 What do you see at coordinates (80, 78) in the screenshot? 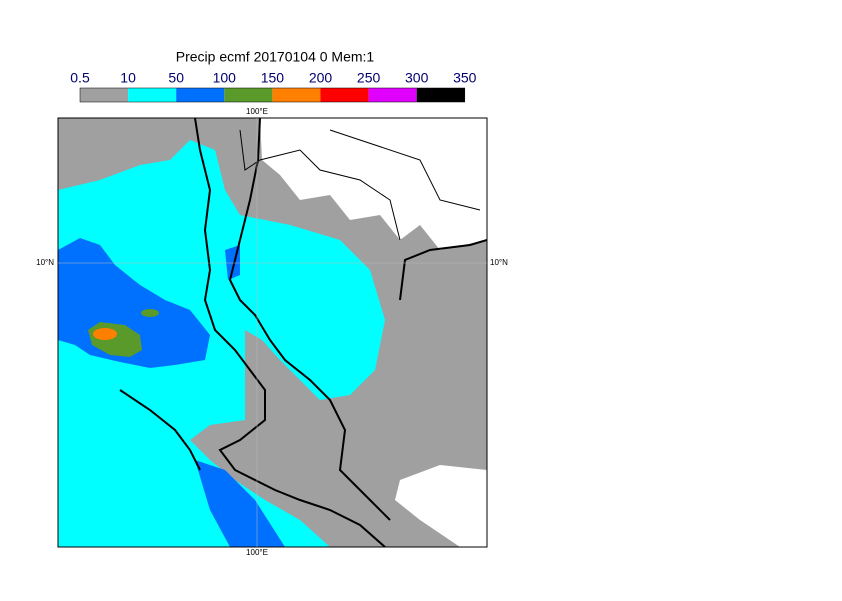
I see `colorbar-label: 0.5` at bounding box center [80, 78].